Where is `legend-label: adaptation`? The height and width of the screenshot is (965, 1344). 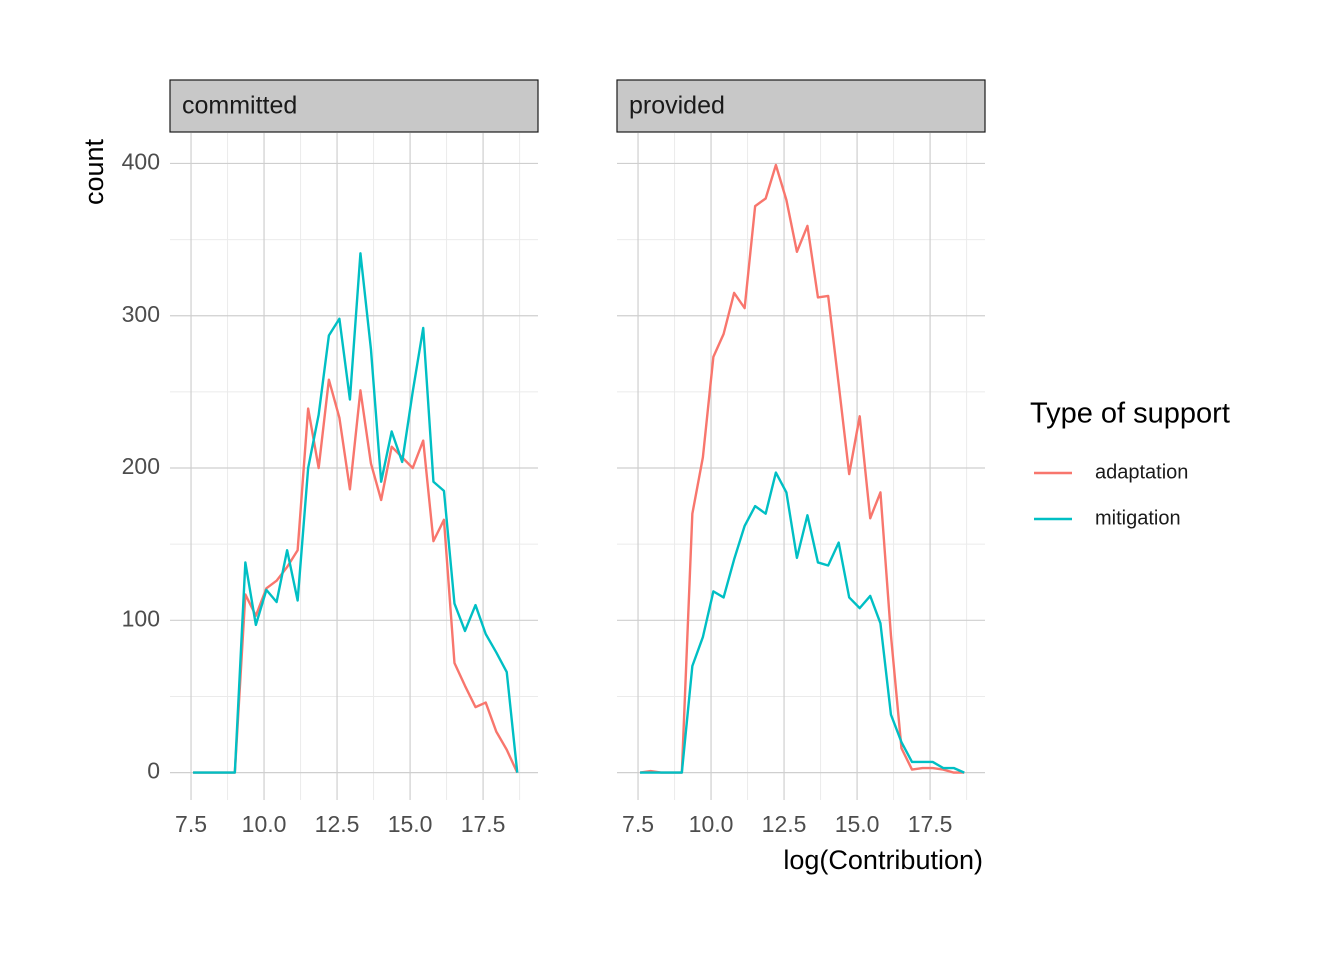
legend-label: adaptation is located at coordinates (1141, 472).